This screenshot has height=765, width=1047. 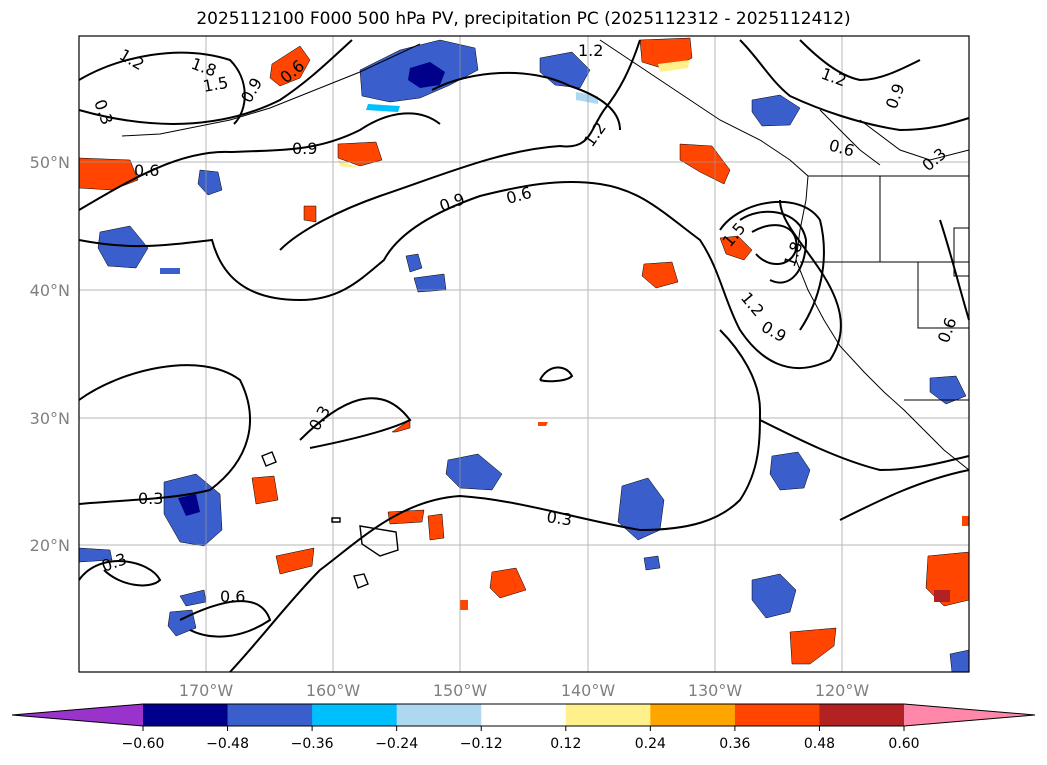 I want to click on contour-label: 1.5, so click(x=215, y=84).